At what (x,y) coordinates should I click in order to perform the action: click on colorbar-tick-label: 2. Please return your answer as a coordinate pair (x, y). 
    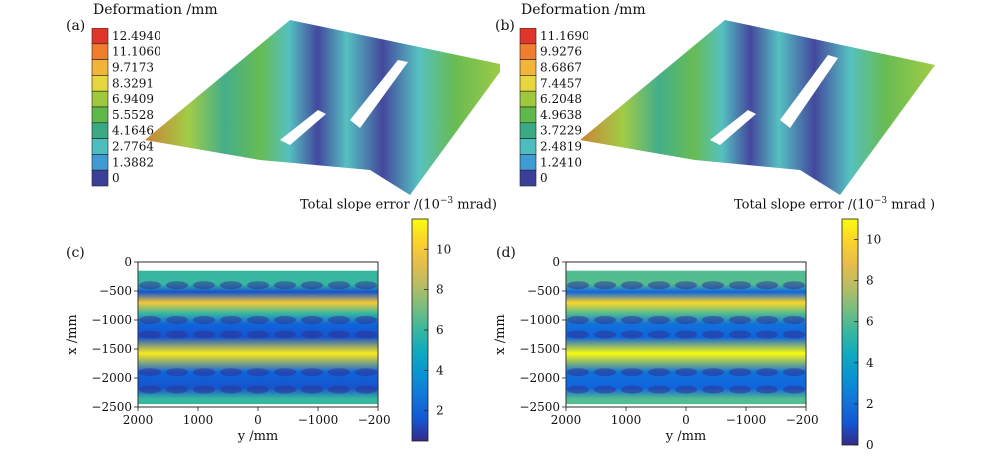
    Looking at the image, I should click on (440, 411).